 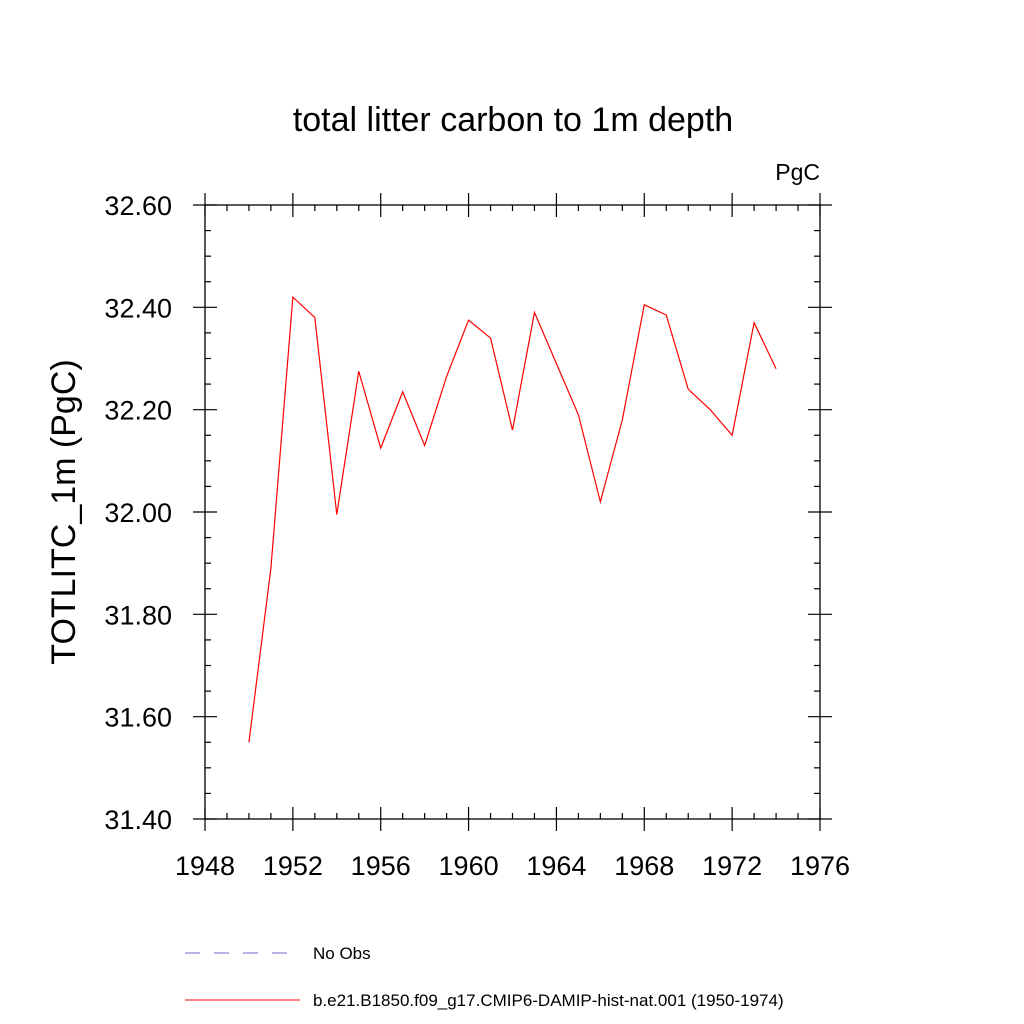 I want to click on x-tick-label: 1952, so click(x=293, y=866).